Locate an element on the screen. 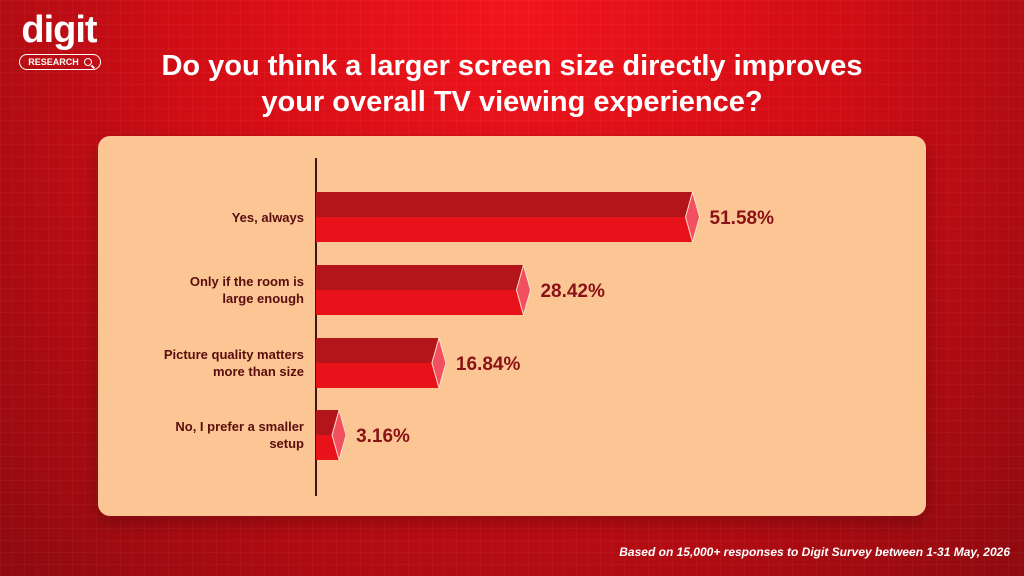  logo-wordmark: digit is located at coordinates (59, 30).